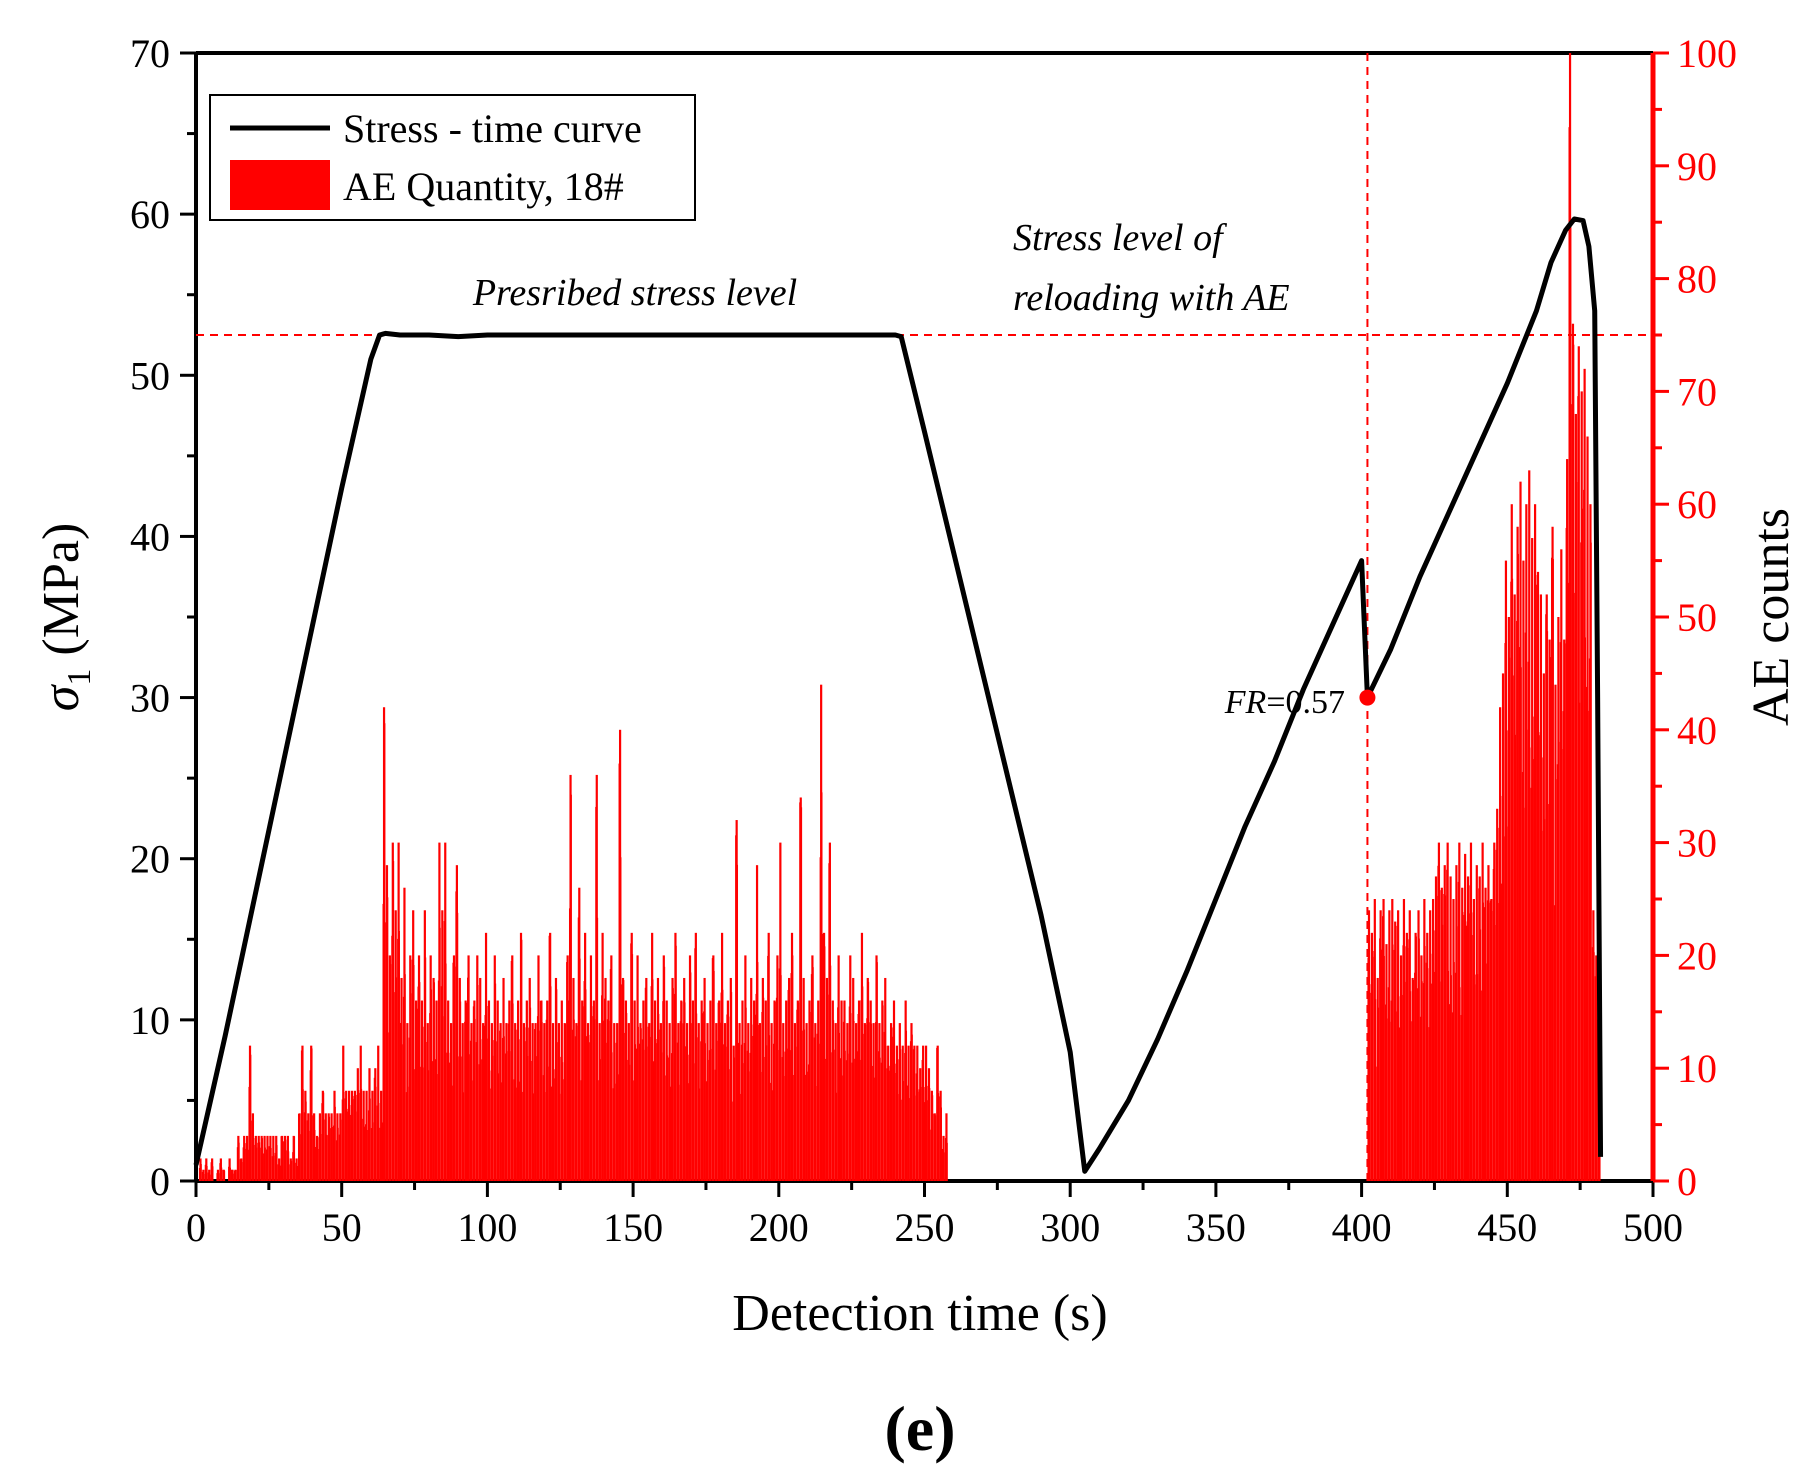 The width and height of the screenshot is (1819, 1473). What do you see at coordinates (452, 157) in the screenshot?
I see `legend: Stress - time curve AE Quantity, 18#` at bounding box center [452, 157].